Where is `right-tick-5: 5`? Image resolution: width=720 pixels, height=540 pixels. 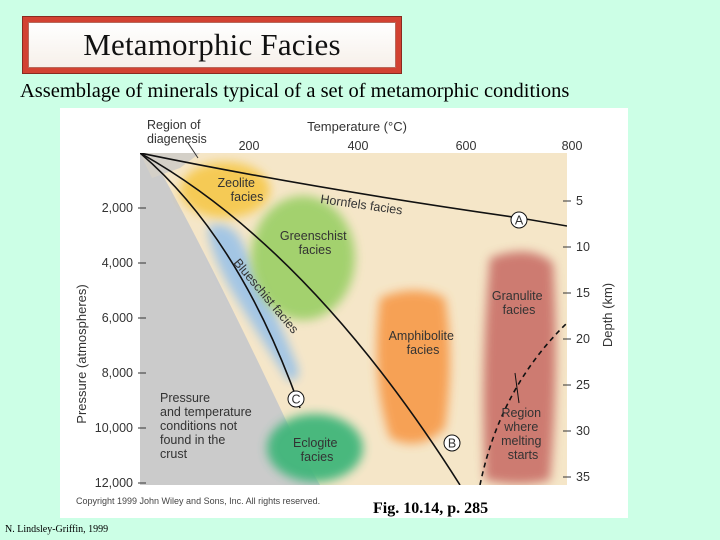
right-tick-5: 5 is located at coordinates (579, 201).